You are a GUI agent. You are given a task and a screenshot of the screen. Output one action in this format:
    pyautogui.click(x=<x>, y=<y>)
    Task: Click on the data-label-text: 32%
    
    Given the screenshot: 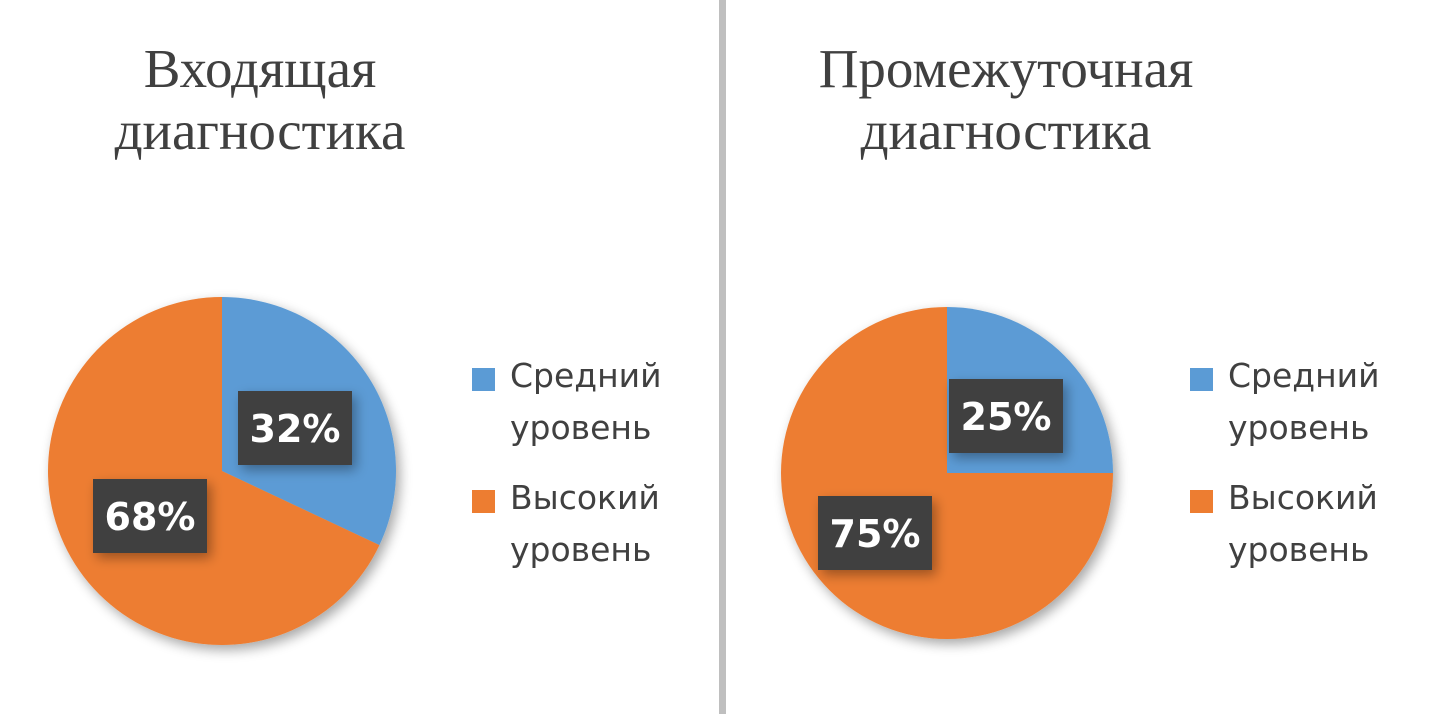 What is the action you would take?
    pyautogui.click(x=295, y=429)
    